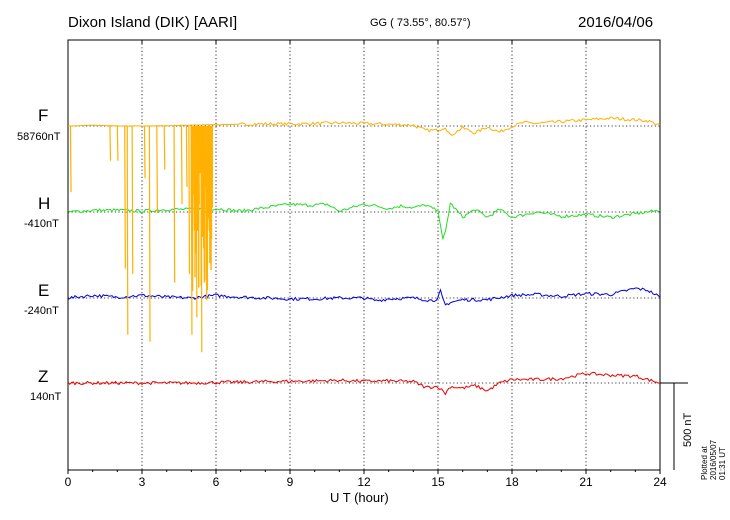  What do you see at coordinates (46, 397) in the screenshot?
I see `baseline-label-z: 140nT` at bounding box center [46, 397].